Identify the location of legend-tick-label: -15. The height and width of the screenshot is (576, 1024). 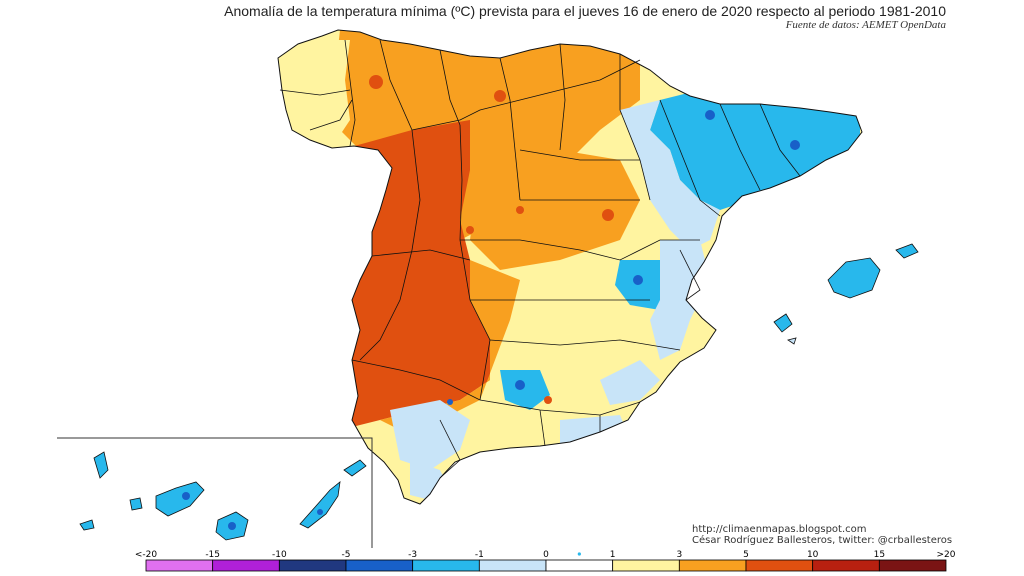
(212, 555).